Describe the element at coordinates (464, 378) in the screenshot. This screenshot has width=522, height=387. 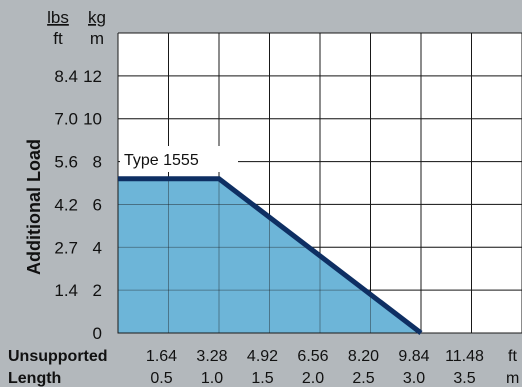
I see `x-tick-m: 3.5` at that location.